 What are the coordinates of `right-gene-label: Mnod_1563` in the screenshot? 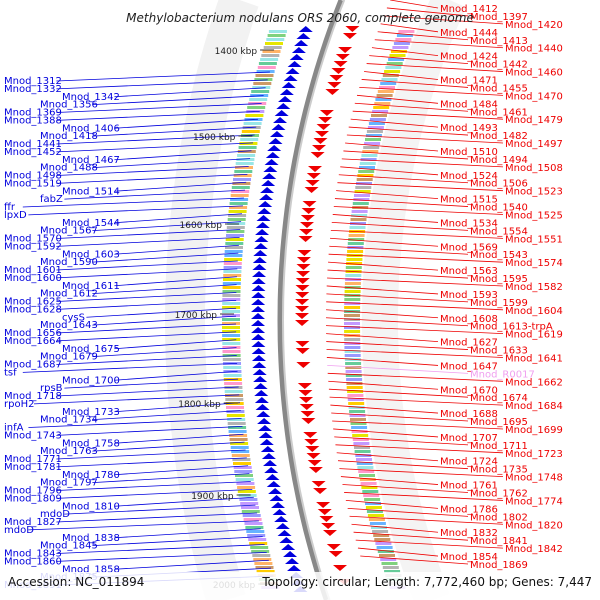 It's located at (469, 271).